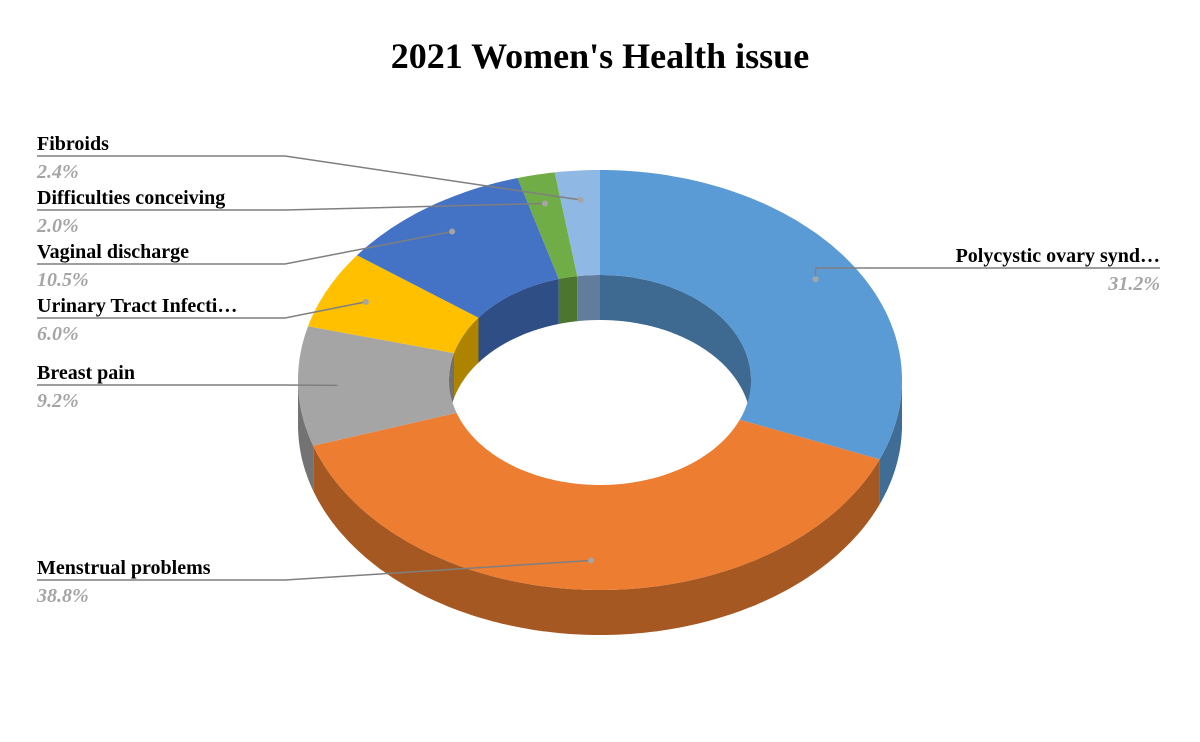  I want to click on value-label: 2.0%, so click(57, 226).